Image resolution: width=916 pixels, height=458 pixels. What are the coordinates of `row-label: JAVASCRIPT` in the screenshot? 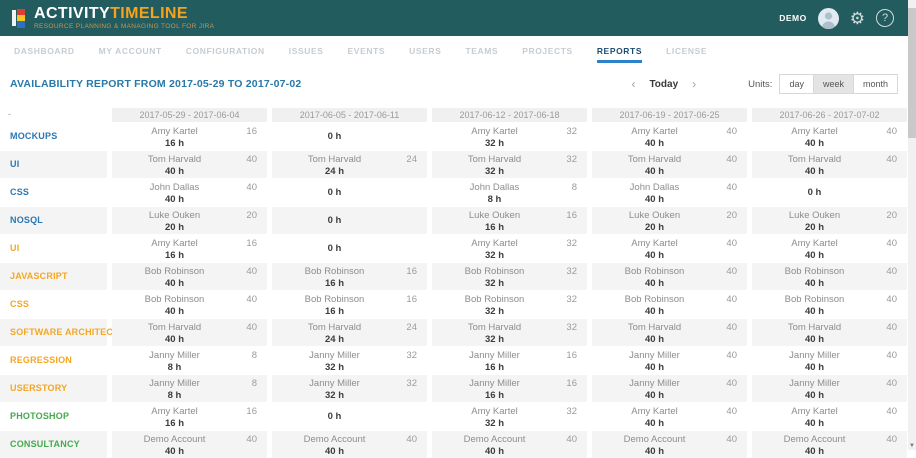 It's located at (53, 276).